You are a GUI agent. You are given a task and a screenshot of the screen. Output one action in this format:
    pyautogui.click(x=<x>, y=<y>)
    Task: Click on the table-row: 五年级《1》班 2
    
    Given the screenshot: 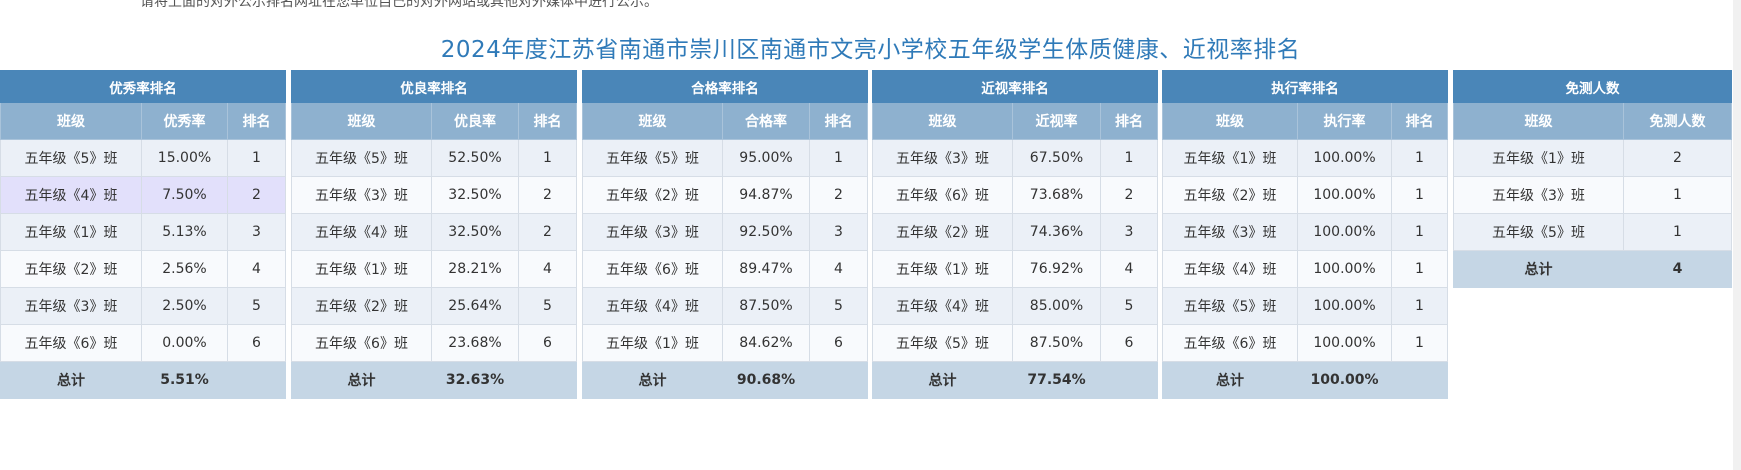 What is the action you would take?
    pyautogui.click(x=1592, y=158)
    